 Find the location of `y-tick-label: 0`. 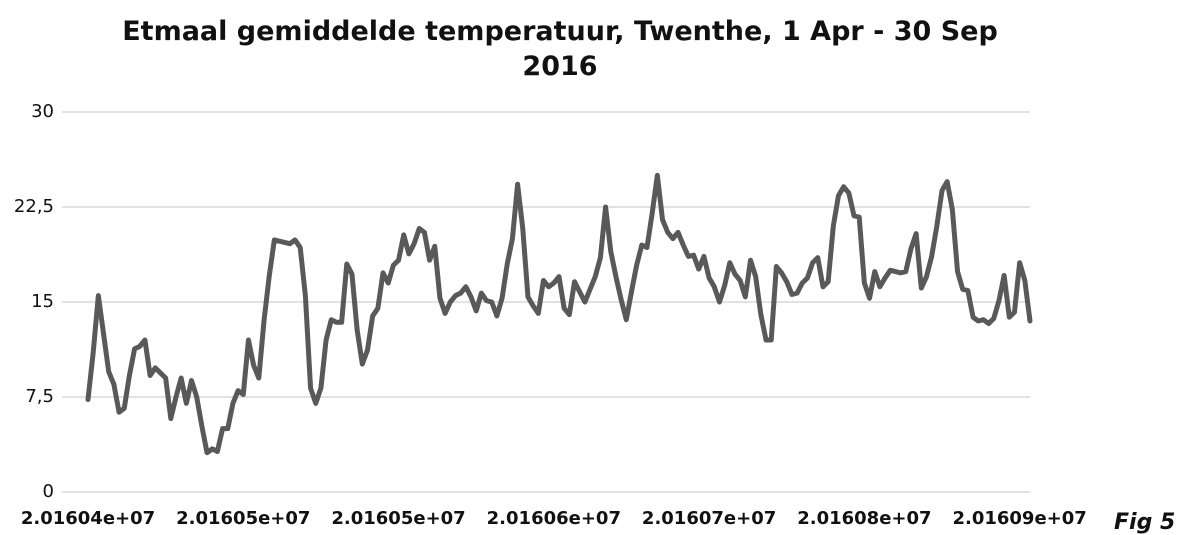

y-tick-label: 0 is located at coordinates (48, 491).